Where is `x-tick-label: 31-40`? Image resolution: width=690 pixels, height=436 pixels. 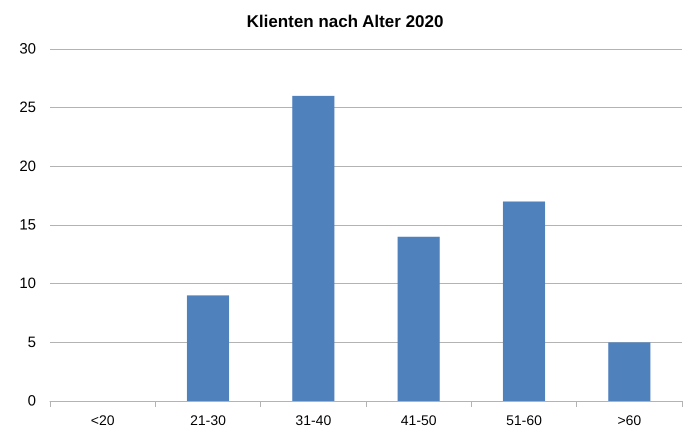
x-tick-label: 31-40 is located at coordinates (313, 420).